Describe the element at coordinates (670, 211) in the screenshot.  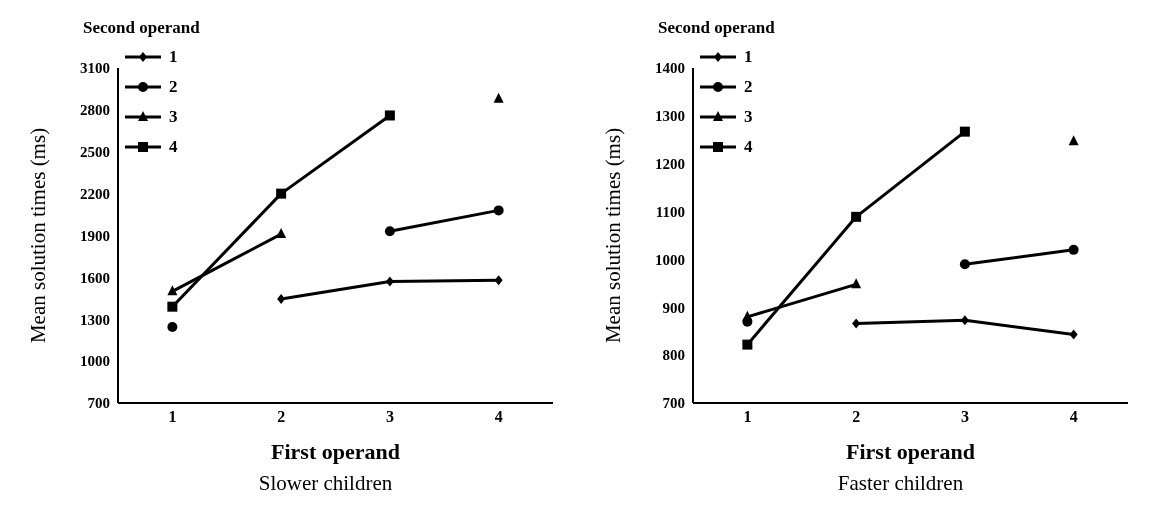
I see `y-tick-label: 1100` at that location.